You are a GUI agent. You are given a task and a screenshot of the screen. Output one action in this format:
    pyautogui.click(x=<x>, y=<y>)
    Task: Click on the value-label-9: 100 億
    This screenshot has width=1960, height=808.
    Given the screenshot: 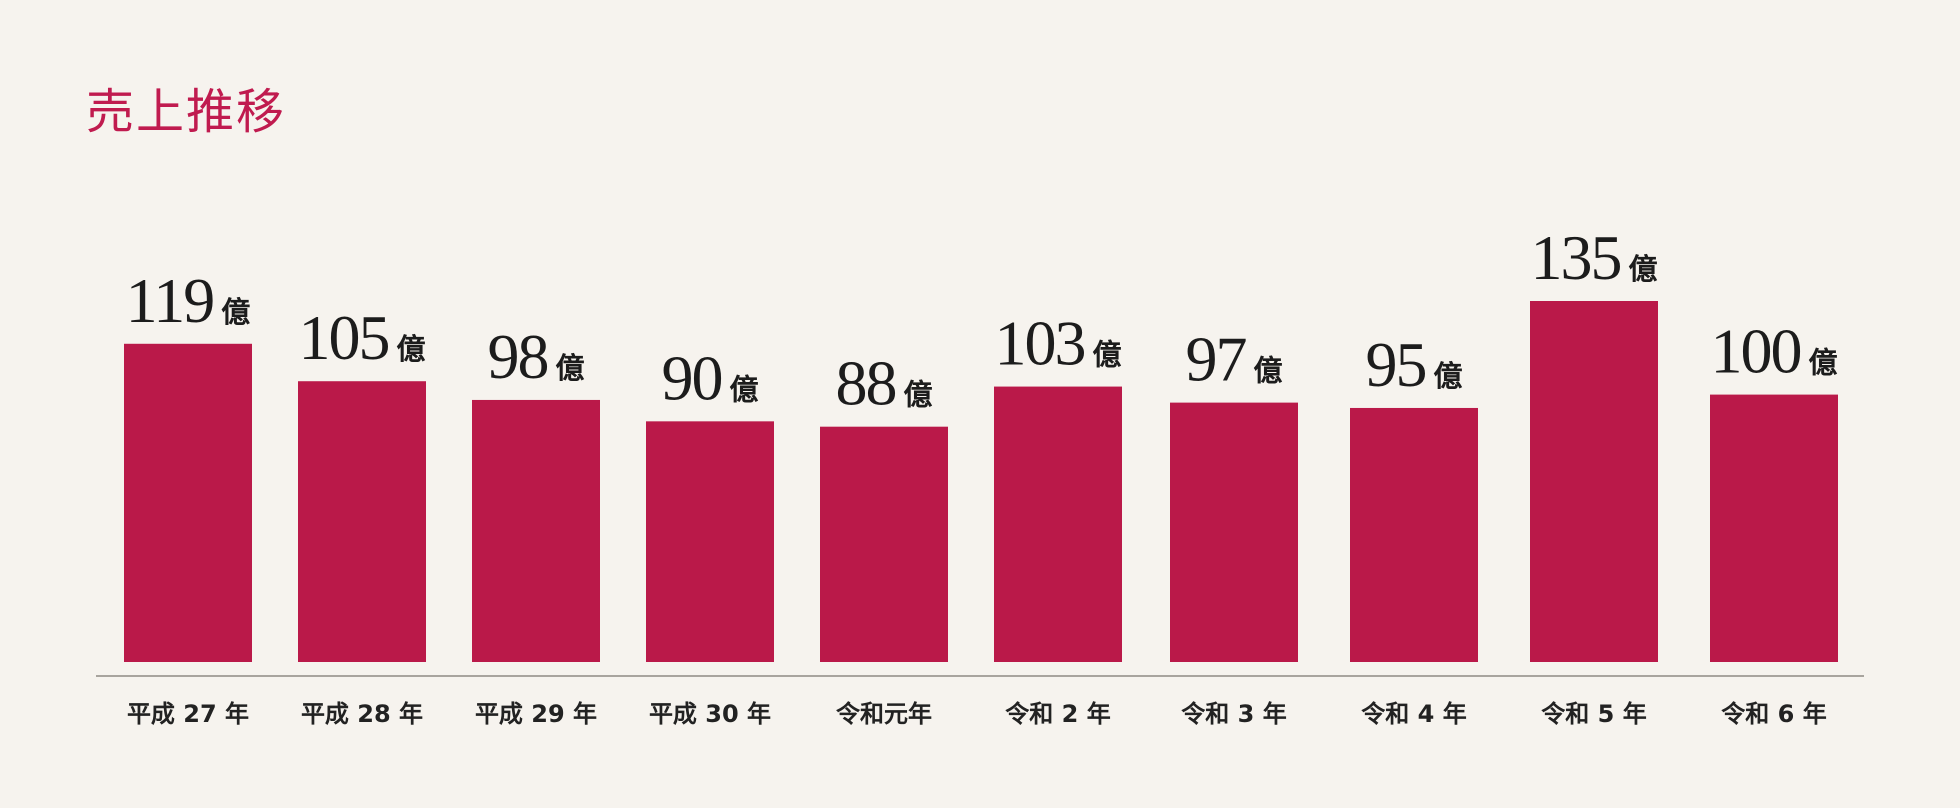 What is the action you would take?
    pyautogui.click(x=1773, y=351)
    